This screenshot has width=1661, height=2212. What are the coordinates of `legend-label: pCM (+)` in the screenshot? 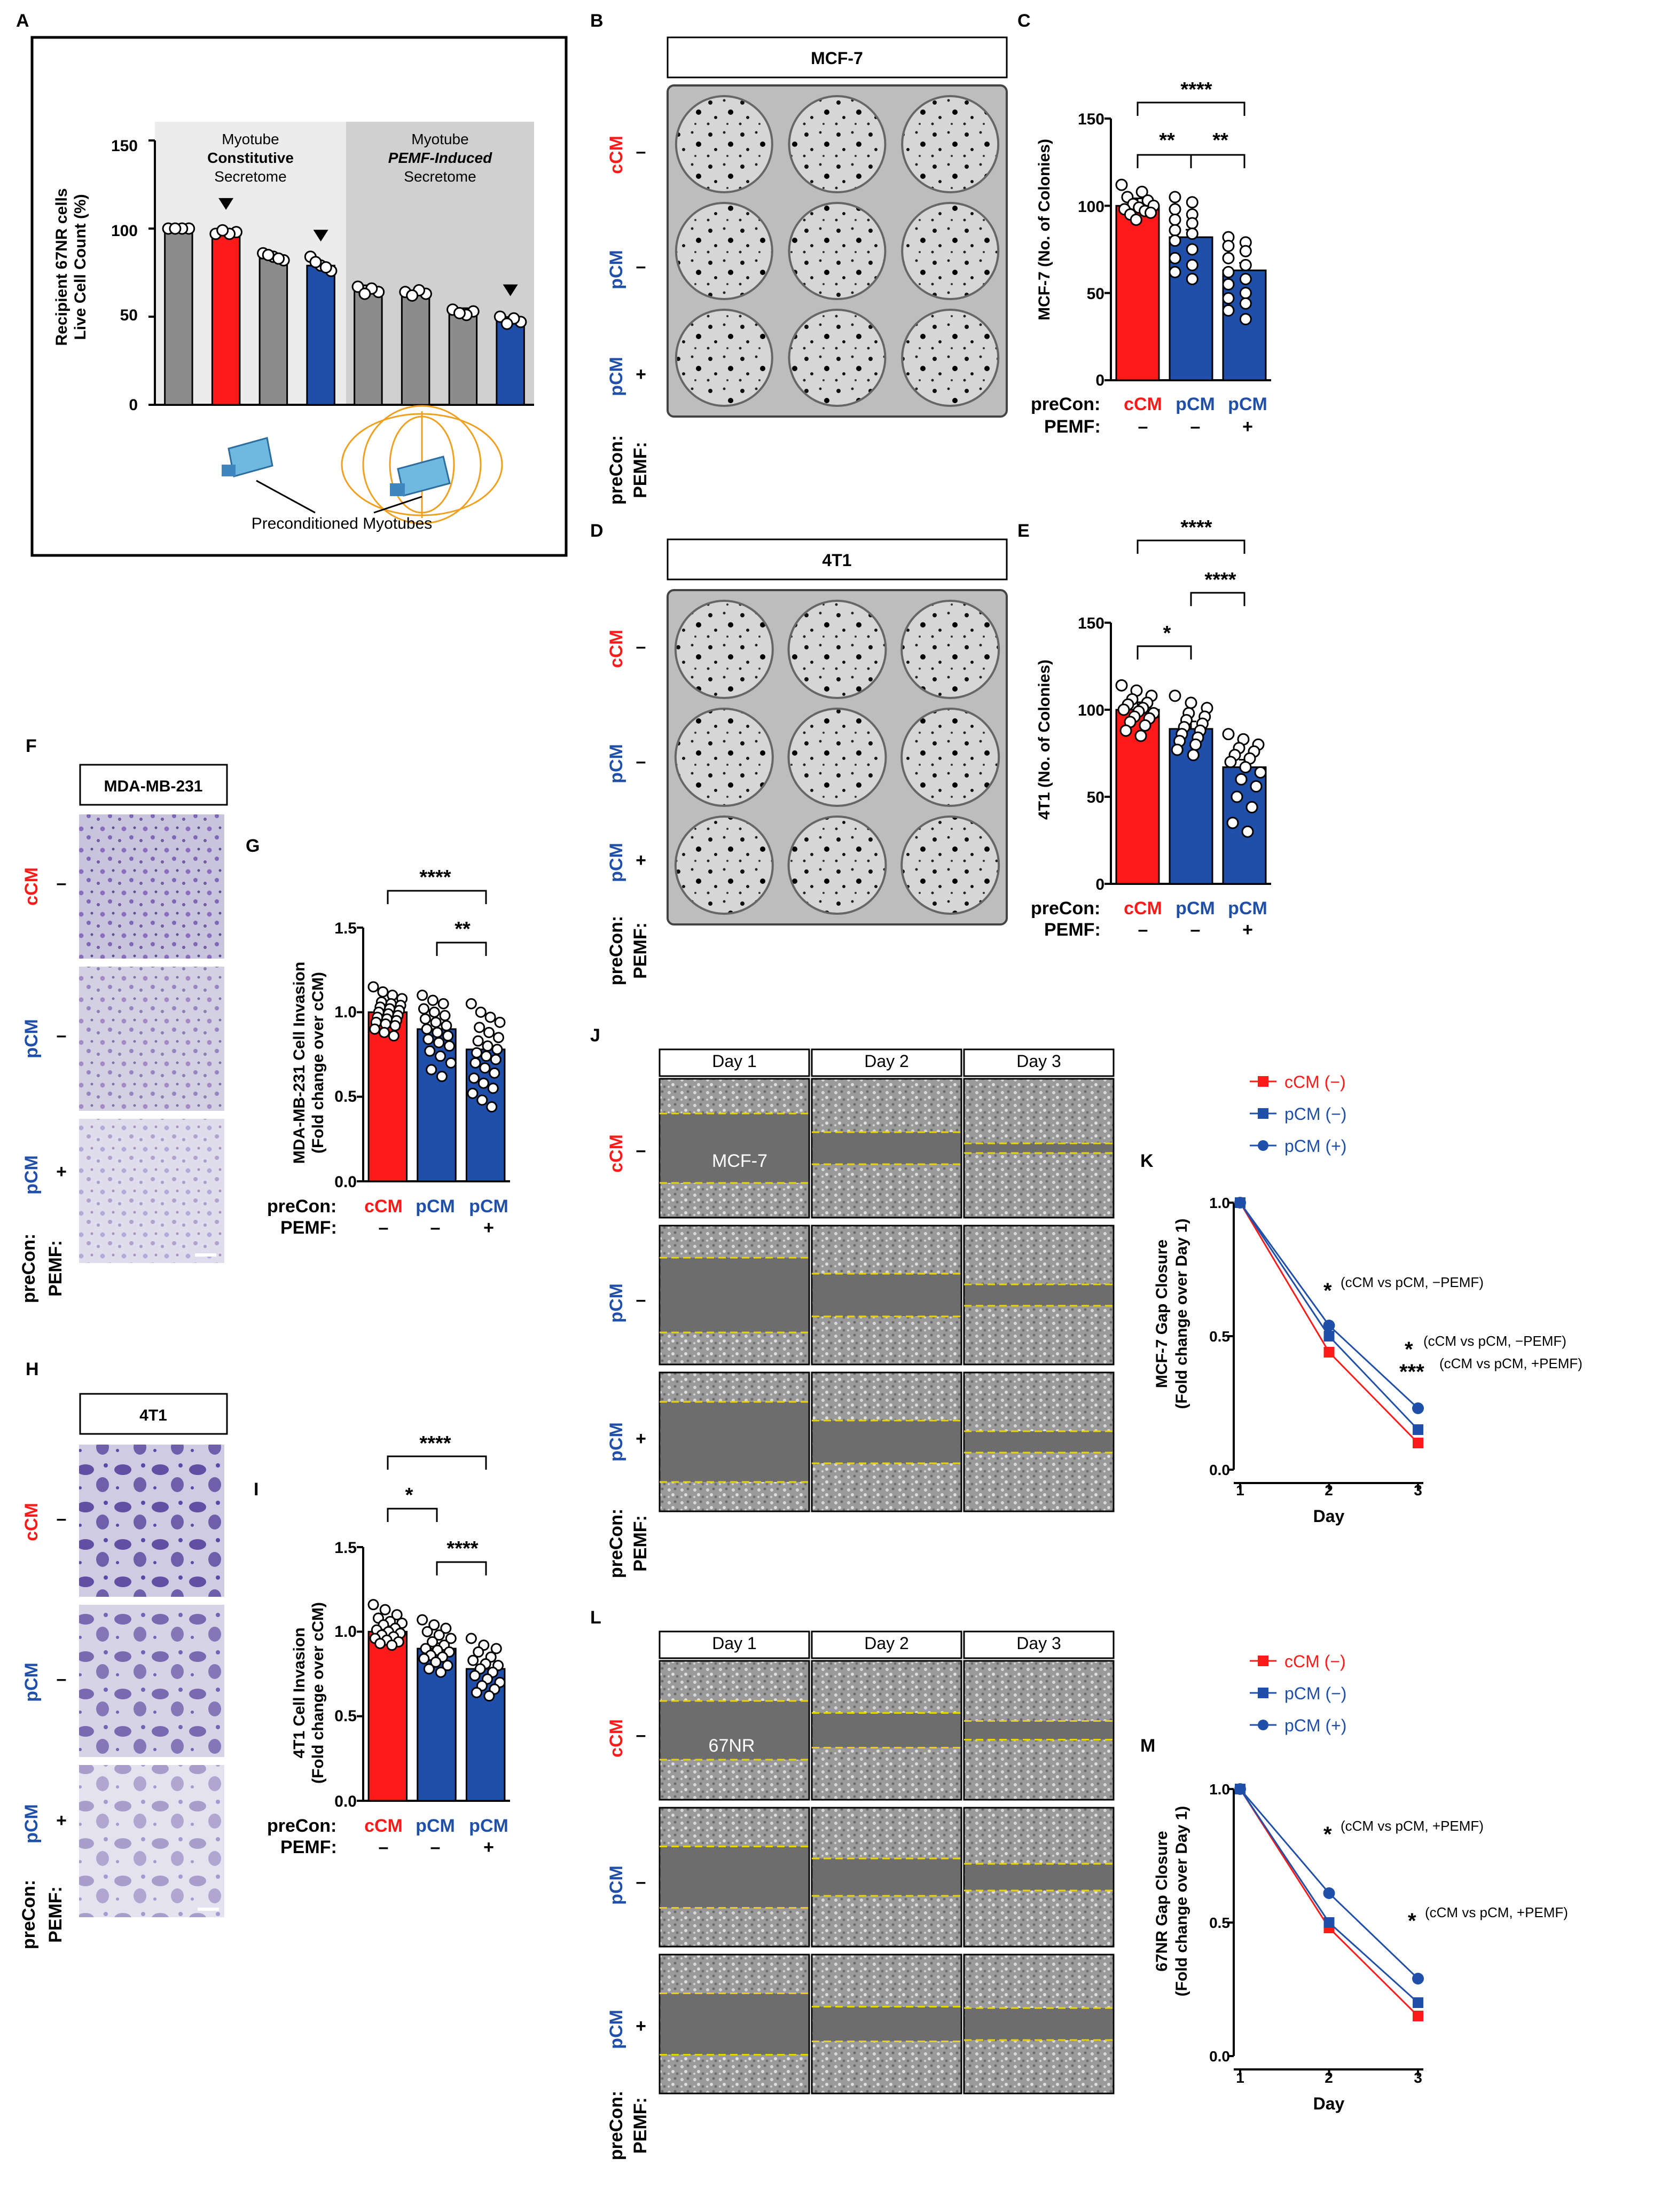 It's located at (1315, 1146).